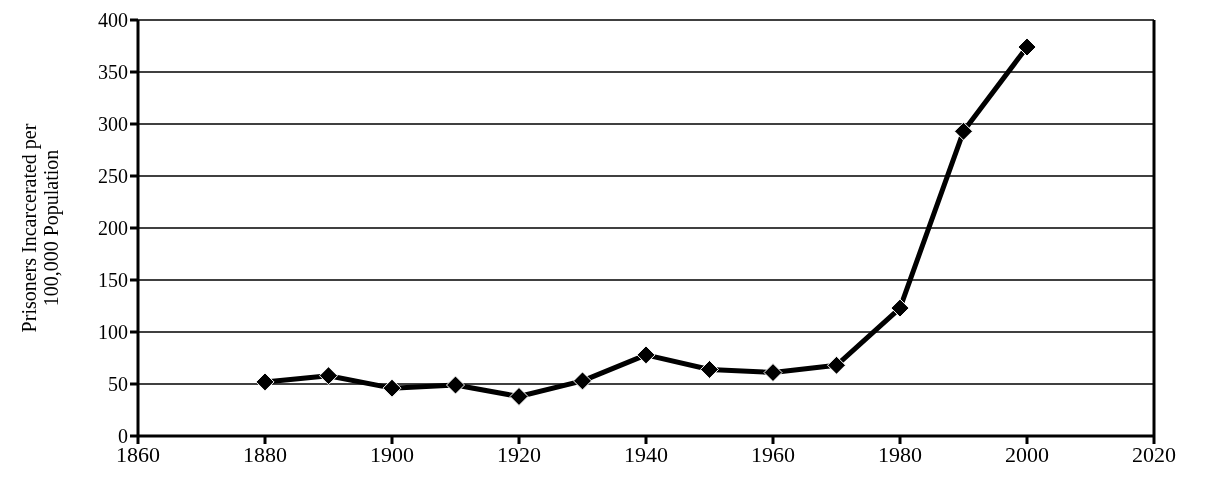 The height and width of the screenshot is (497, 1207). What do you see at coordinates (900, 454) in the screenshot?
I see `x-tick-label: 1980` at bounding box center [900, 454].